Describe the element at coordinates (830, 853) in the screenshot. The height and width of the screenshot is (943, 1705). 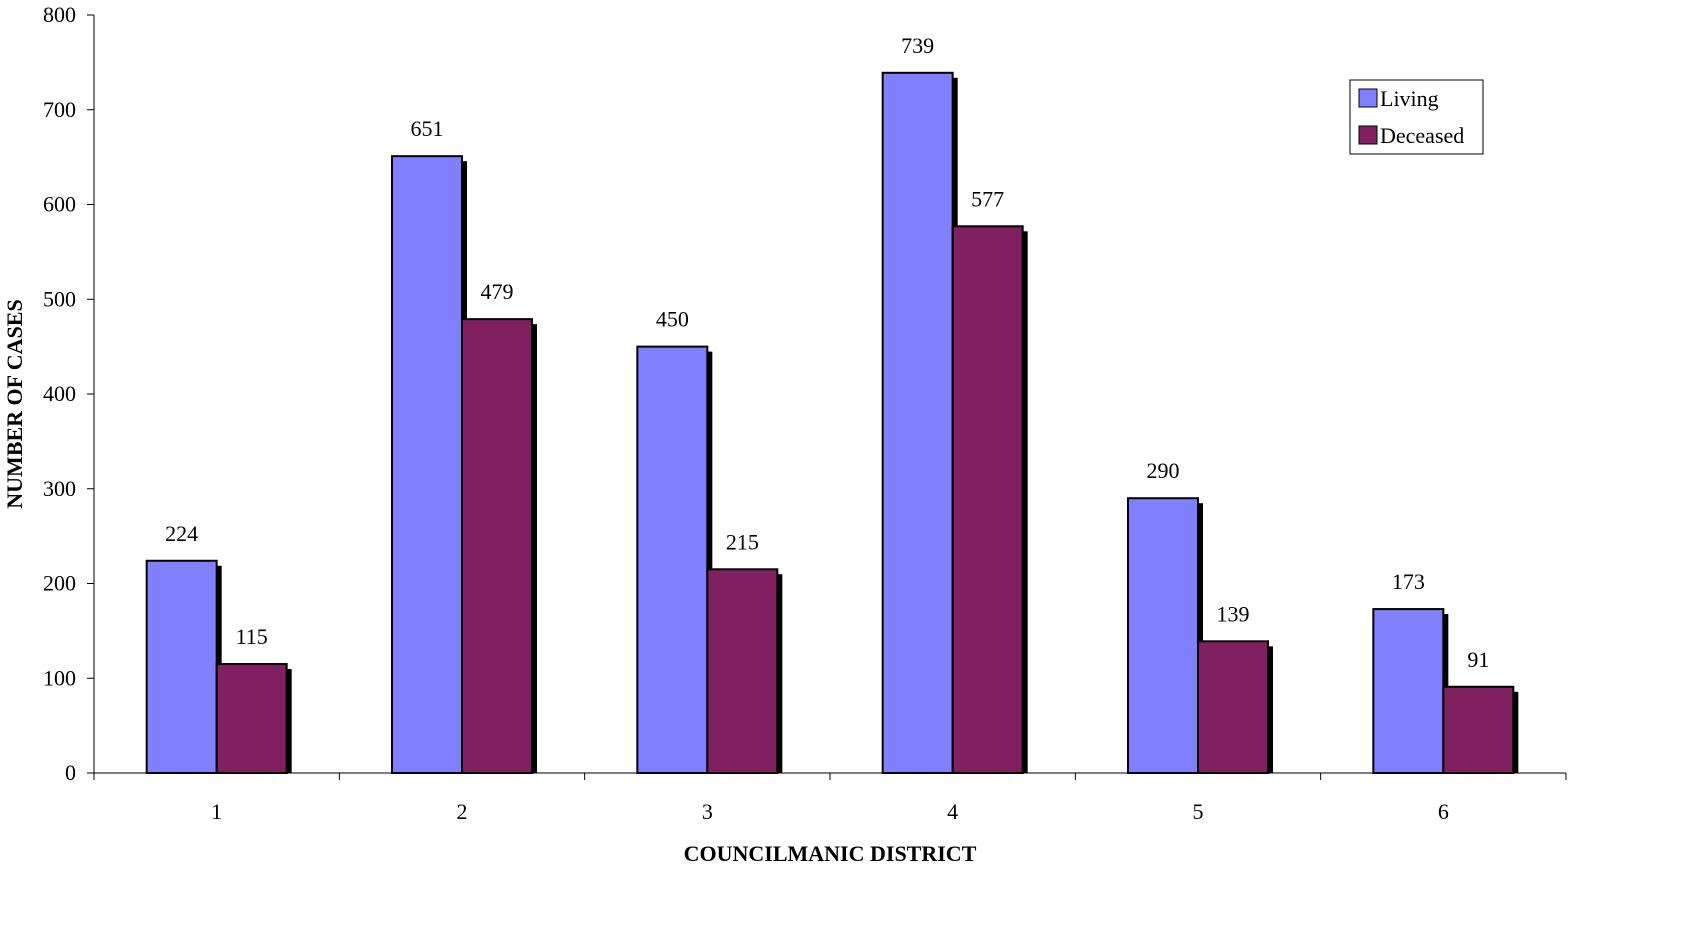
I see `x-axis-title: COUNCILMANIC DISTRICT` at that location.